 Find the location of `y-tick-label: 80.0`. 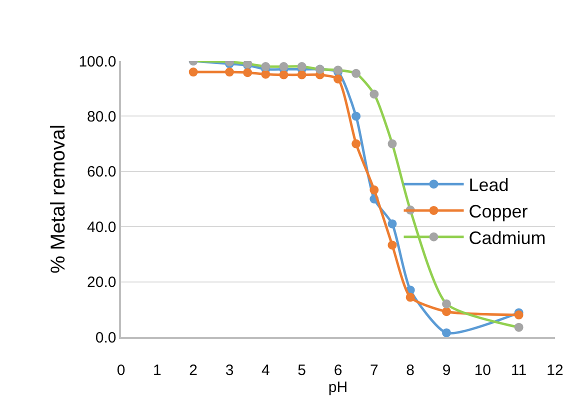

y-tick-label: 80.0 is located at coordinates (101, 117).